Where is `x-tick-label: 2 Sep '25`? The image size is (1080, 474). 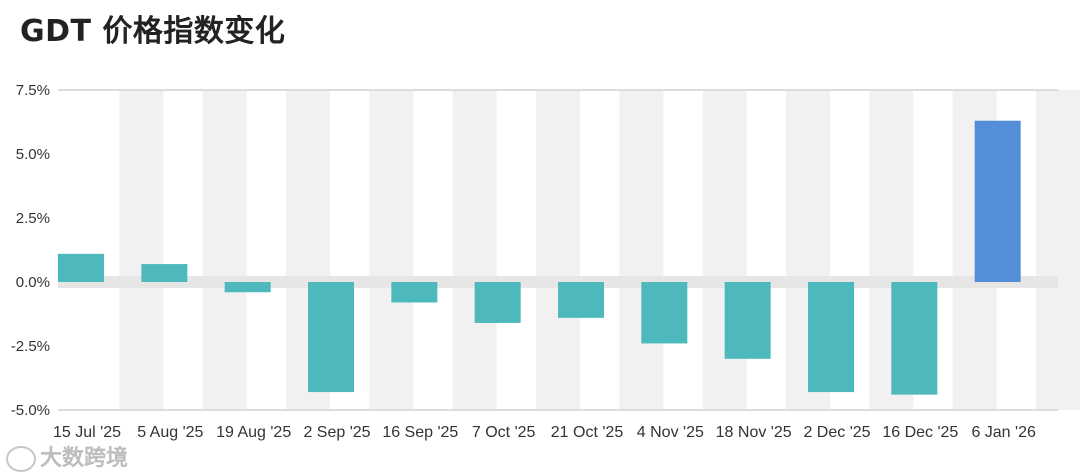 x-tick-label: 2 Sep '25 is located at coordinates (336, 432).